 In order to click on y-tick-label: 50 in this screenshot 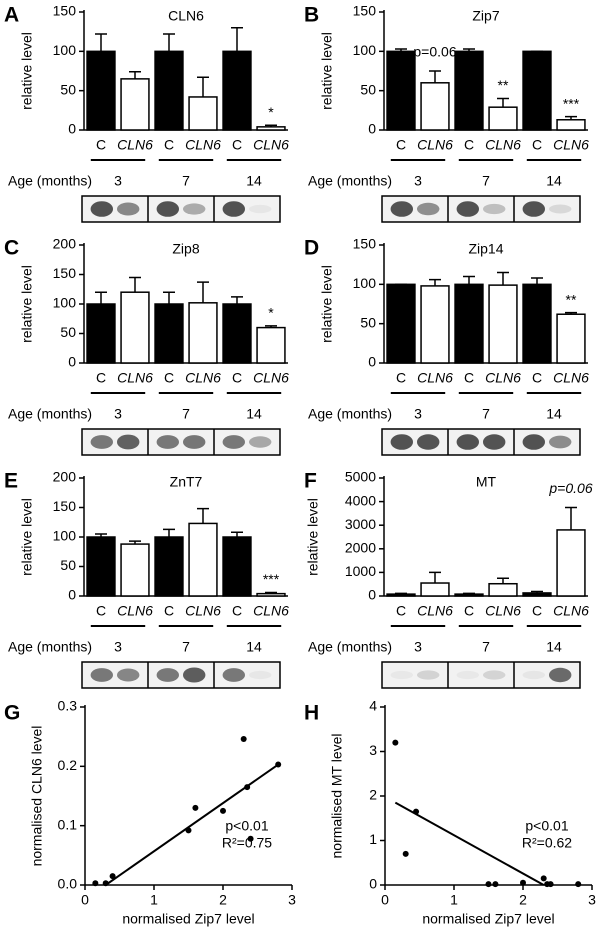, I will do `click(368, 322)`.